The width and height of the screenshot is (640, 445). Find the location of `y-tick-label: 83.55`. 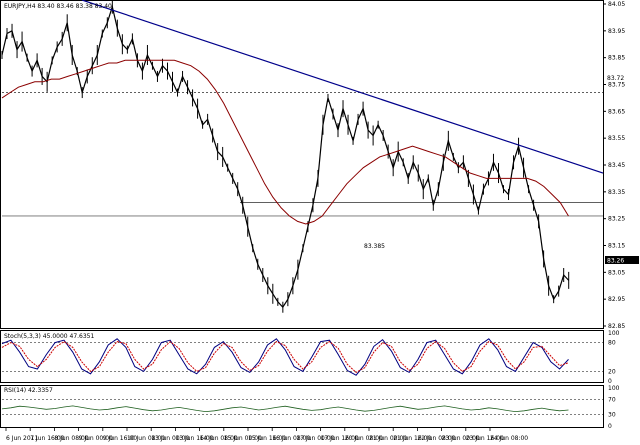

y-tick-label: 83.55 is located at coordinates (616, 138).